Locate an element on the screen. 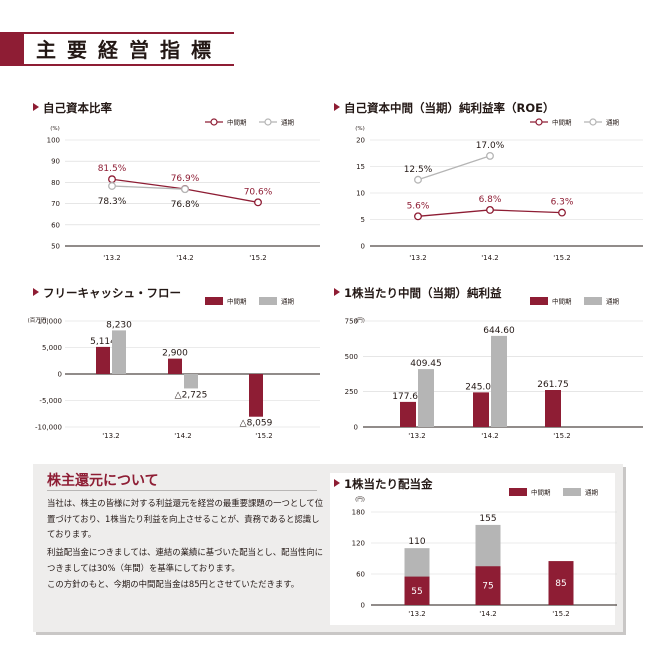 This screenshot has width=650, height=650. y-tick-label: 50 is located at coordinates (55, 247).